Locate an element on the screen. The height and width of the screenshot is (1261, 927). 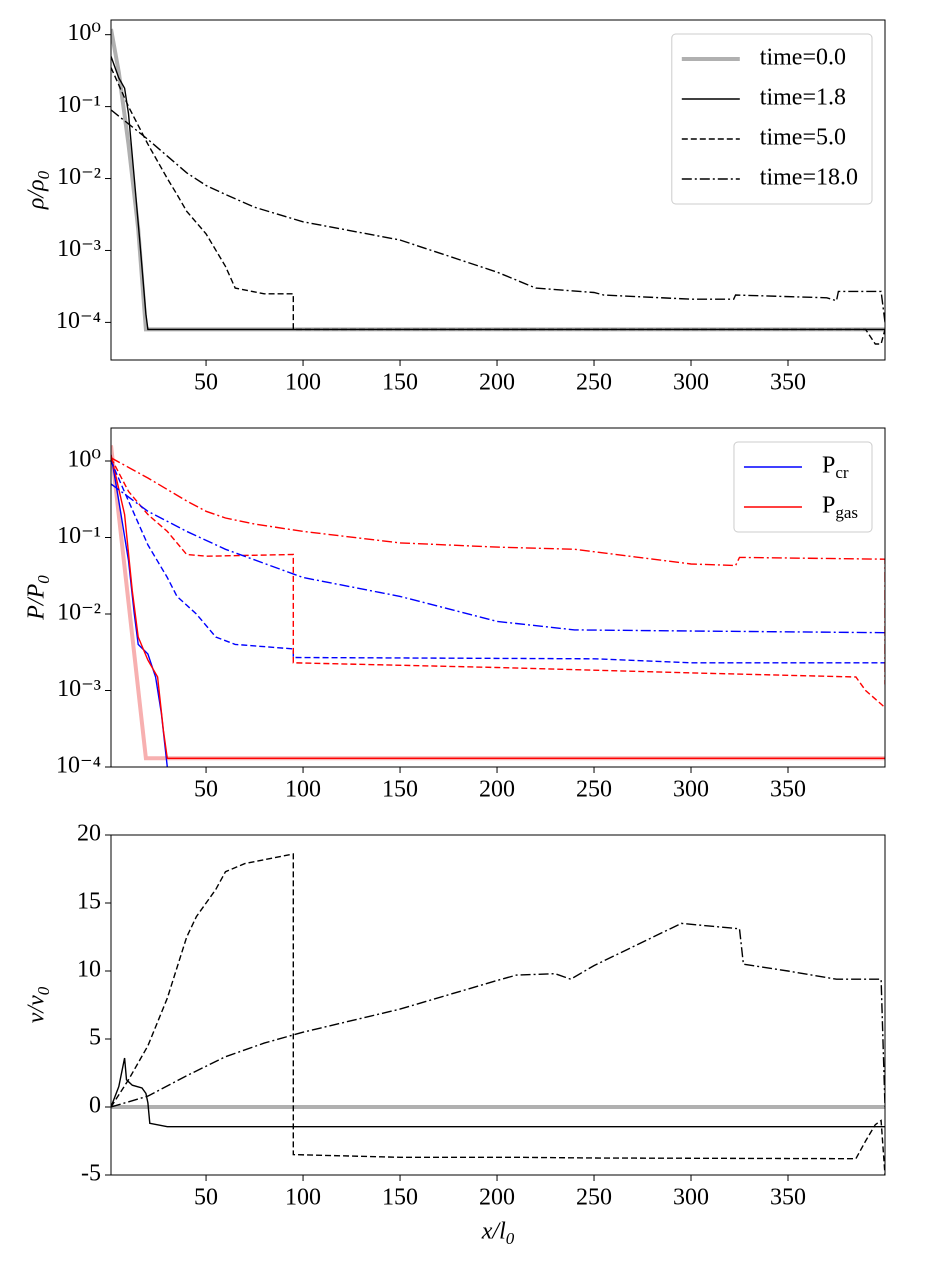
y-axis-label: P/P0 is located at coordinates (38, 598).